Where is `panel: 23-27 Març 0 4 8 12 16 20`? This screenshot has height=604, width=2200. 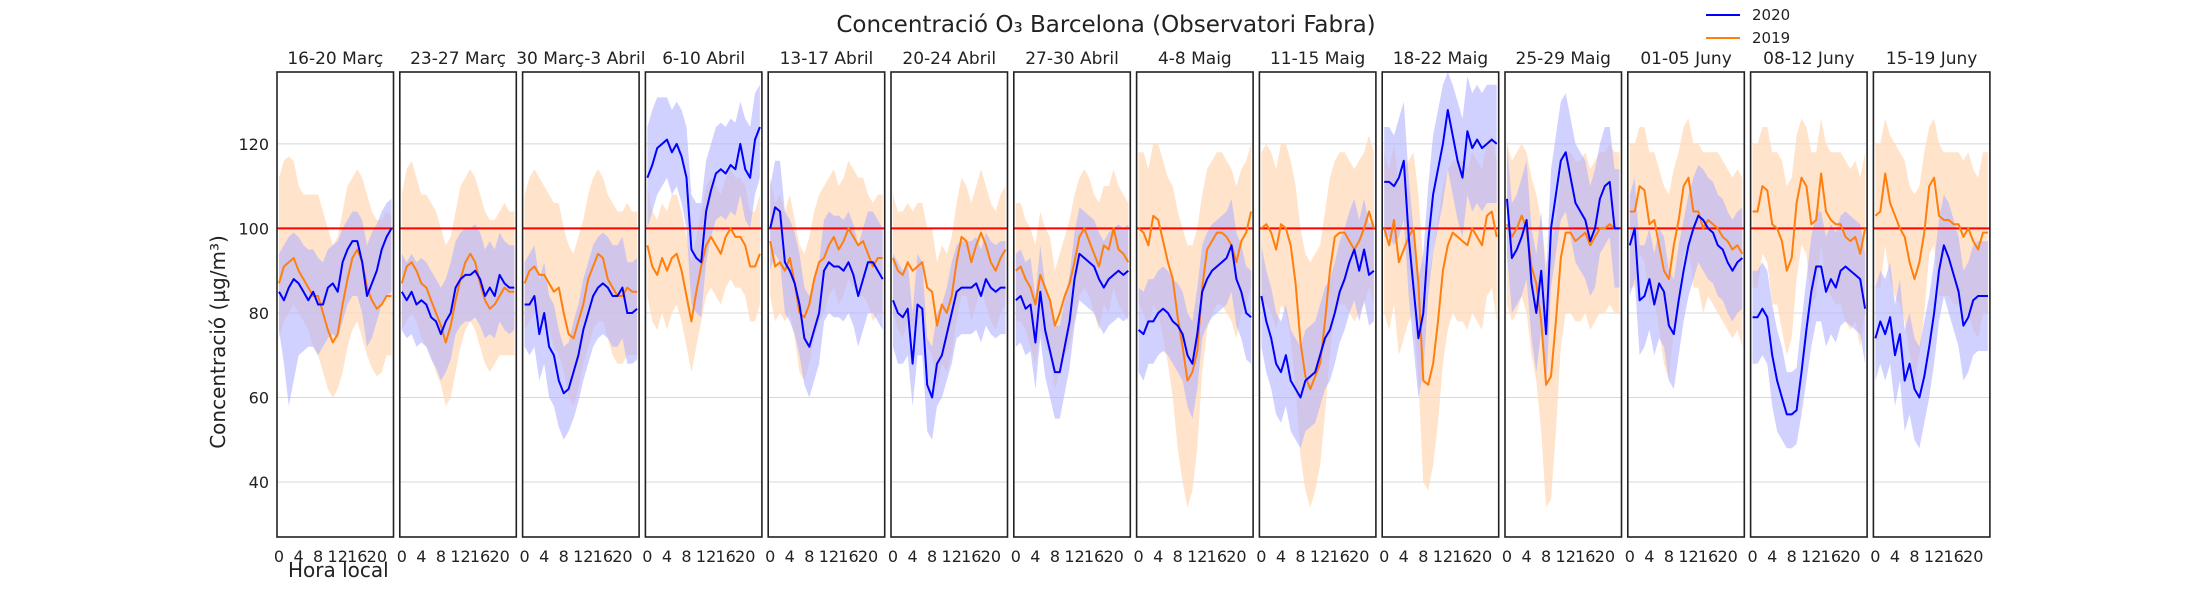 panel: 23-27 Març 0 4 8 12 16 20 is located at coordinates (457, 307).